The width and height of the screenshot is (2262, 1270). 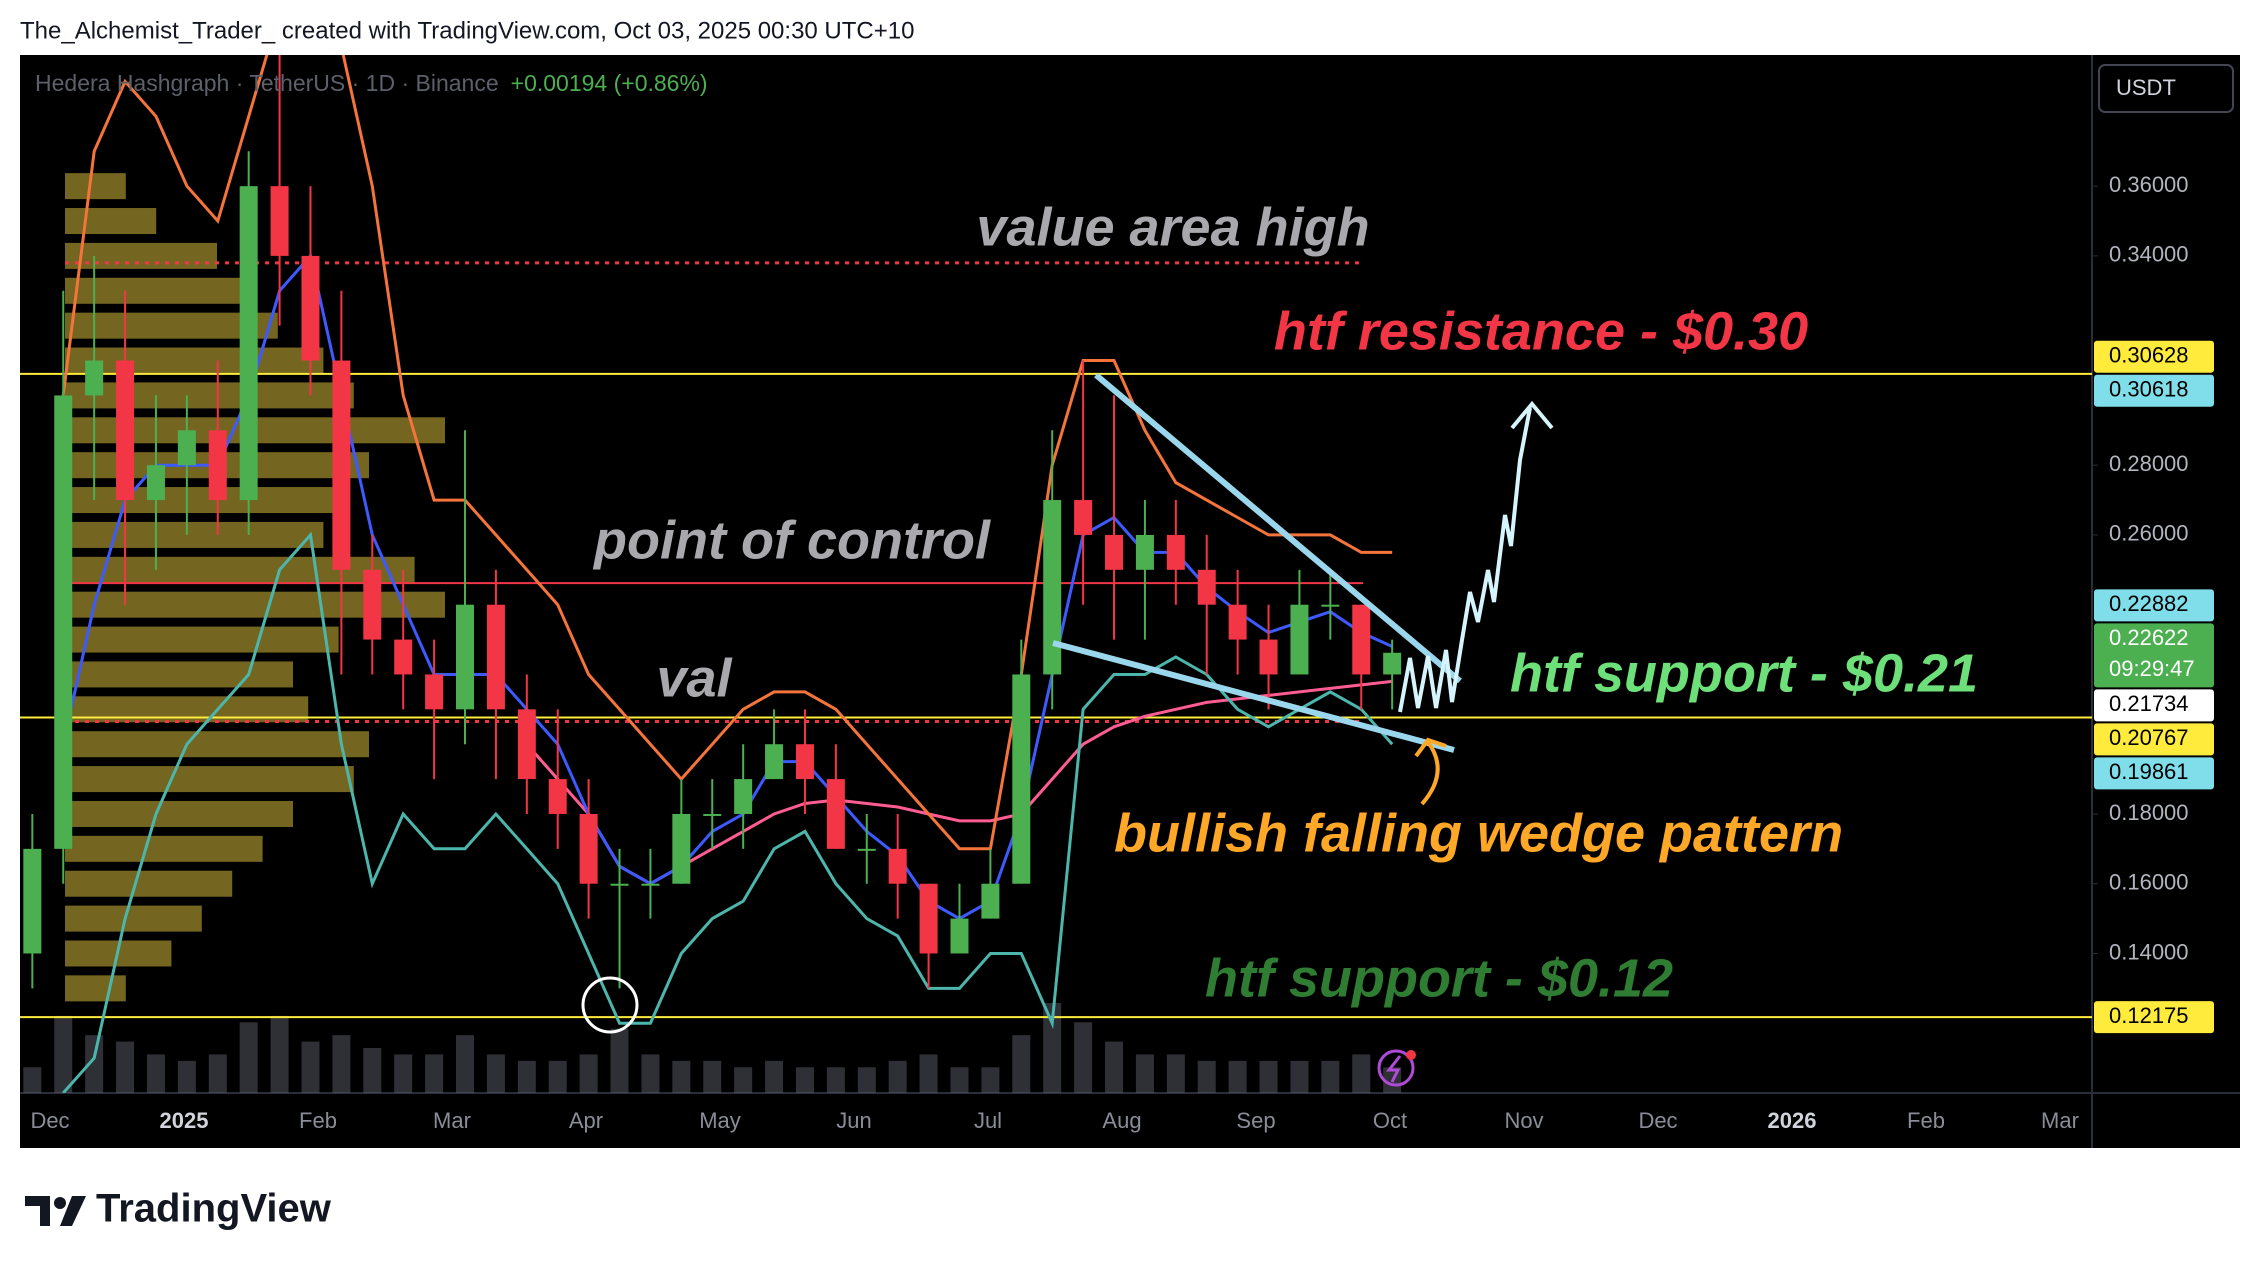 I want to click on x-tick-label: 2025, so click(x=184, y=1120).